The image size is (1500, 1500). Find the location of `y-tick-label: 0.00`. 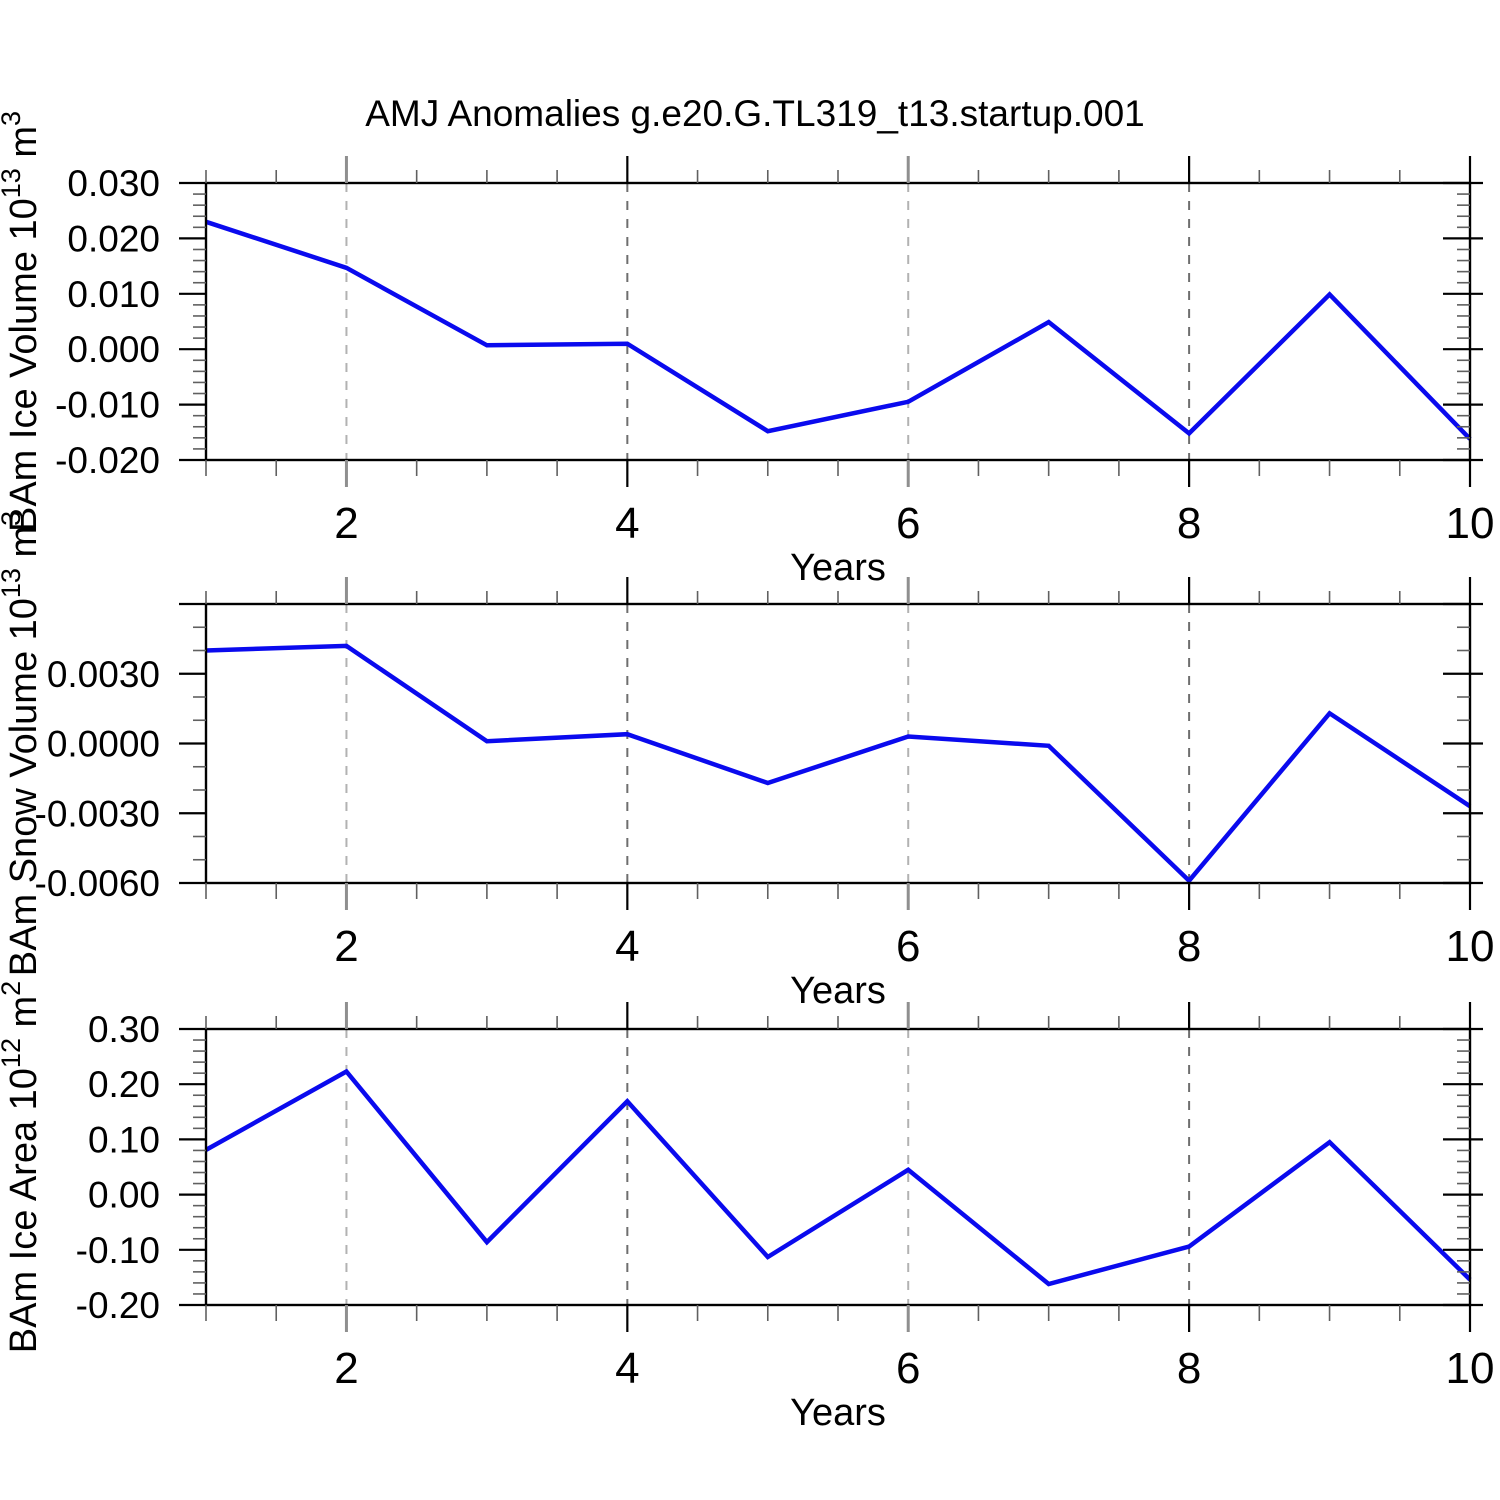

y-tick-label: 0.00 is located at coordinates (124, 1195).